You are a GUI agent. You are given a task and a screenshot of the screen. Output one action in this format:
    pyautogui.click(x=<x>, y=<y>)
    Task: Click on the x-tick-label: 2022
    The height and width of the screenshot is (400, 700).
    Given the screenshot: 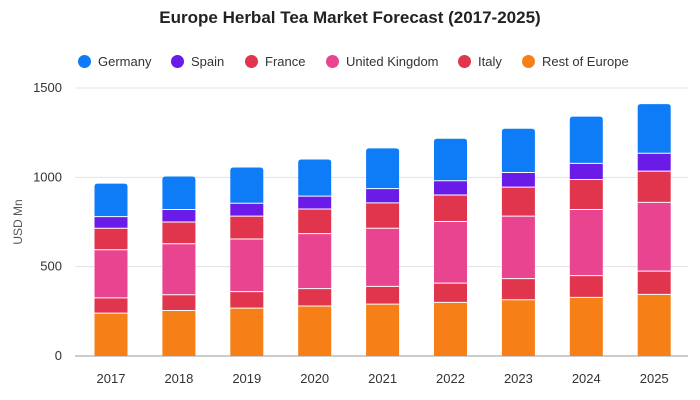 What is the action you would take?
    pyautogui.click(x=450, y=378)
    